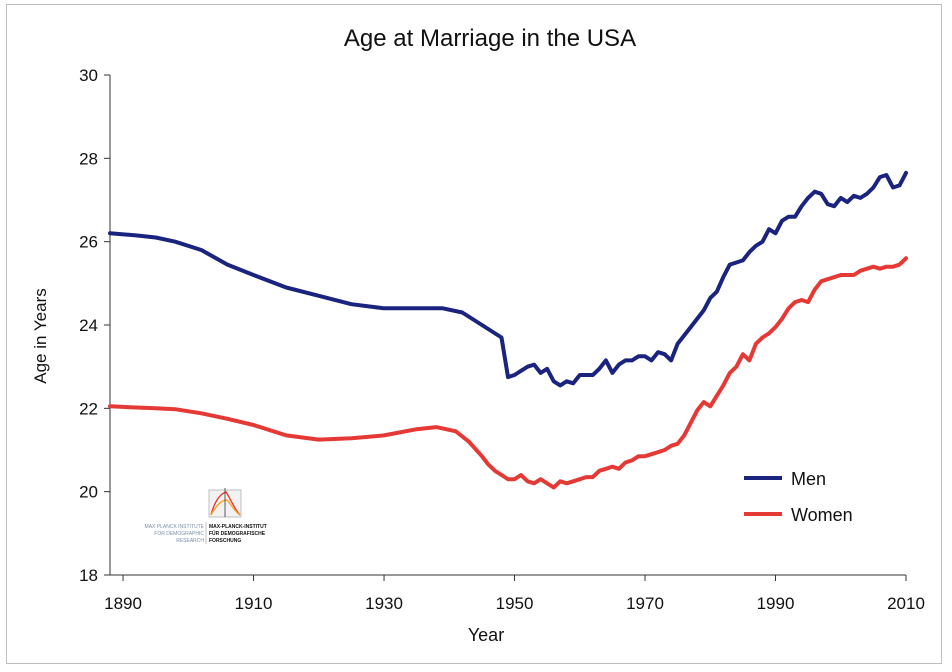 The height and width of the screenshot is (672, 952). What do you see at coordinates (88, 158) in the screenshot?
I see `y-tick-label: 28` at bounding box center [88, 158].